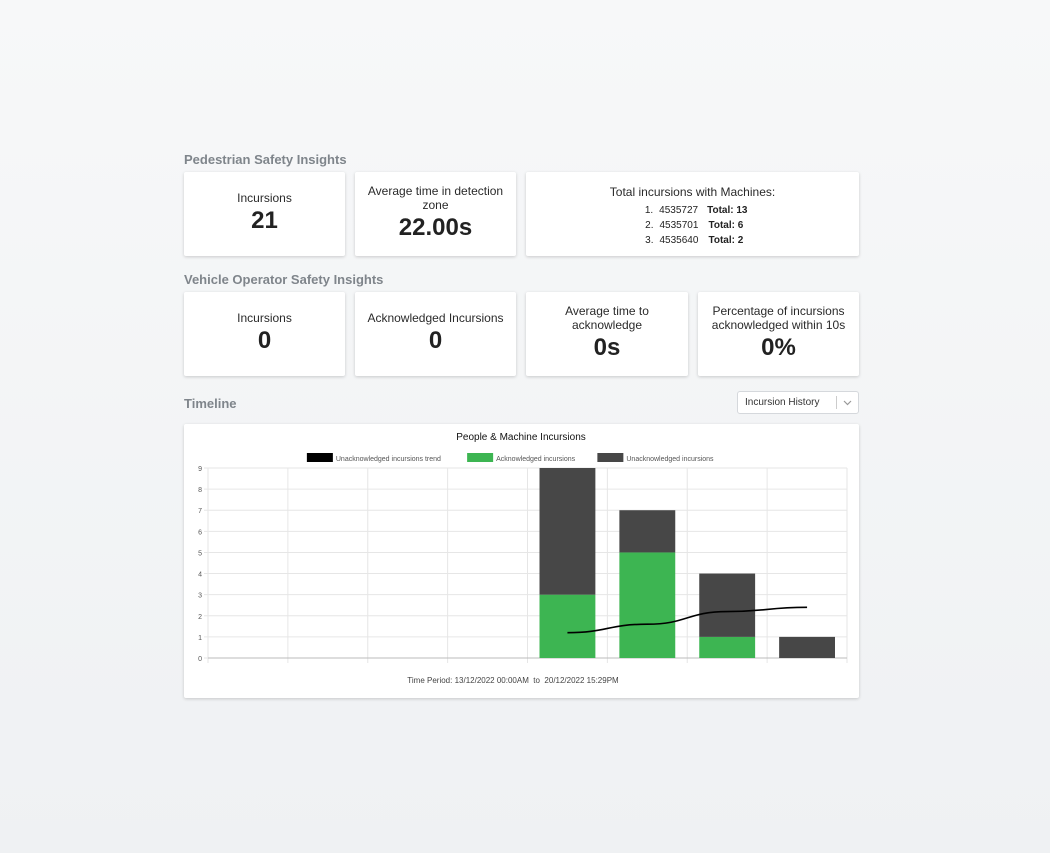  Describe the element at coordinates (265, 159) in the screenshot. I see `pedestrian-section-title: Pedestrian Safety Insights` at that location.